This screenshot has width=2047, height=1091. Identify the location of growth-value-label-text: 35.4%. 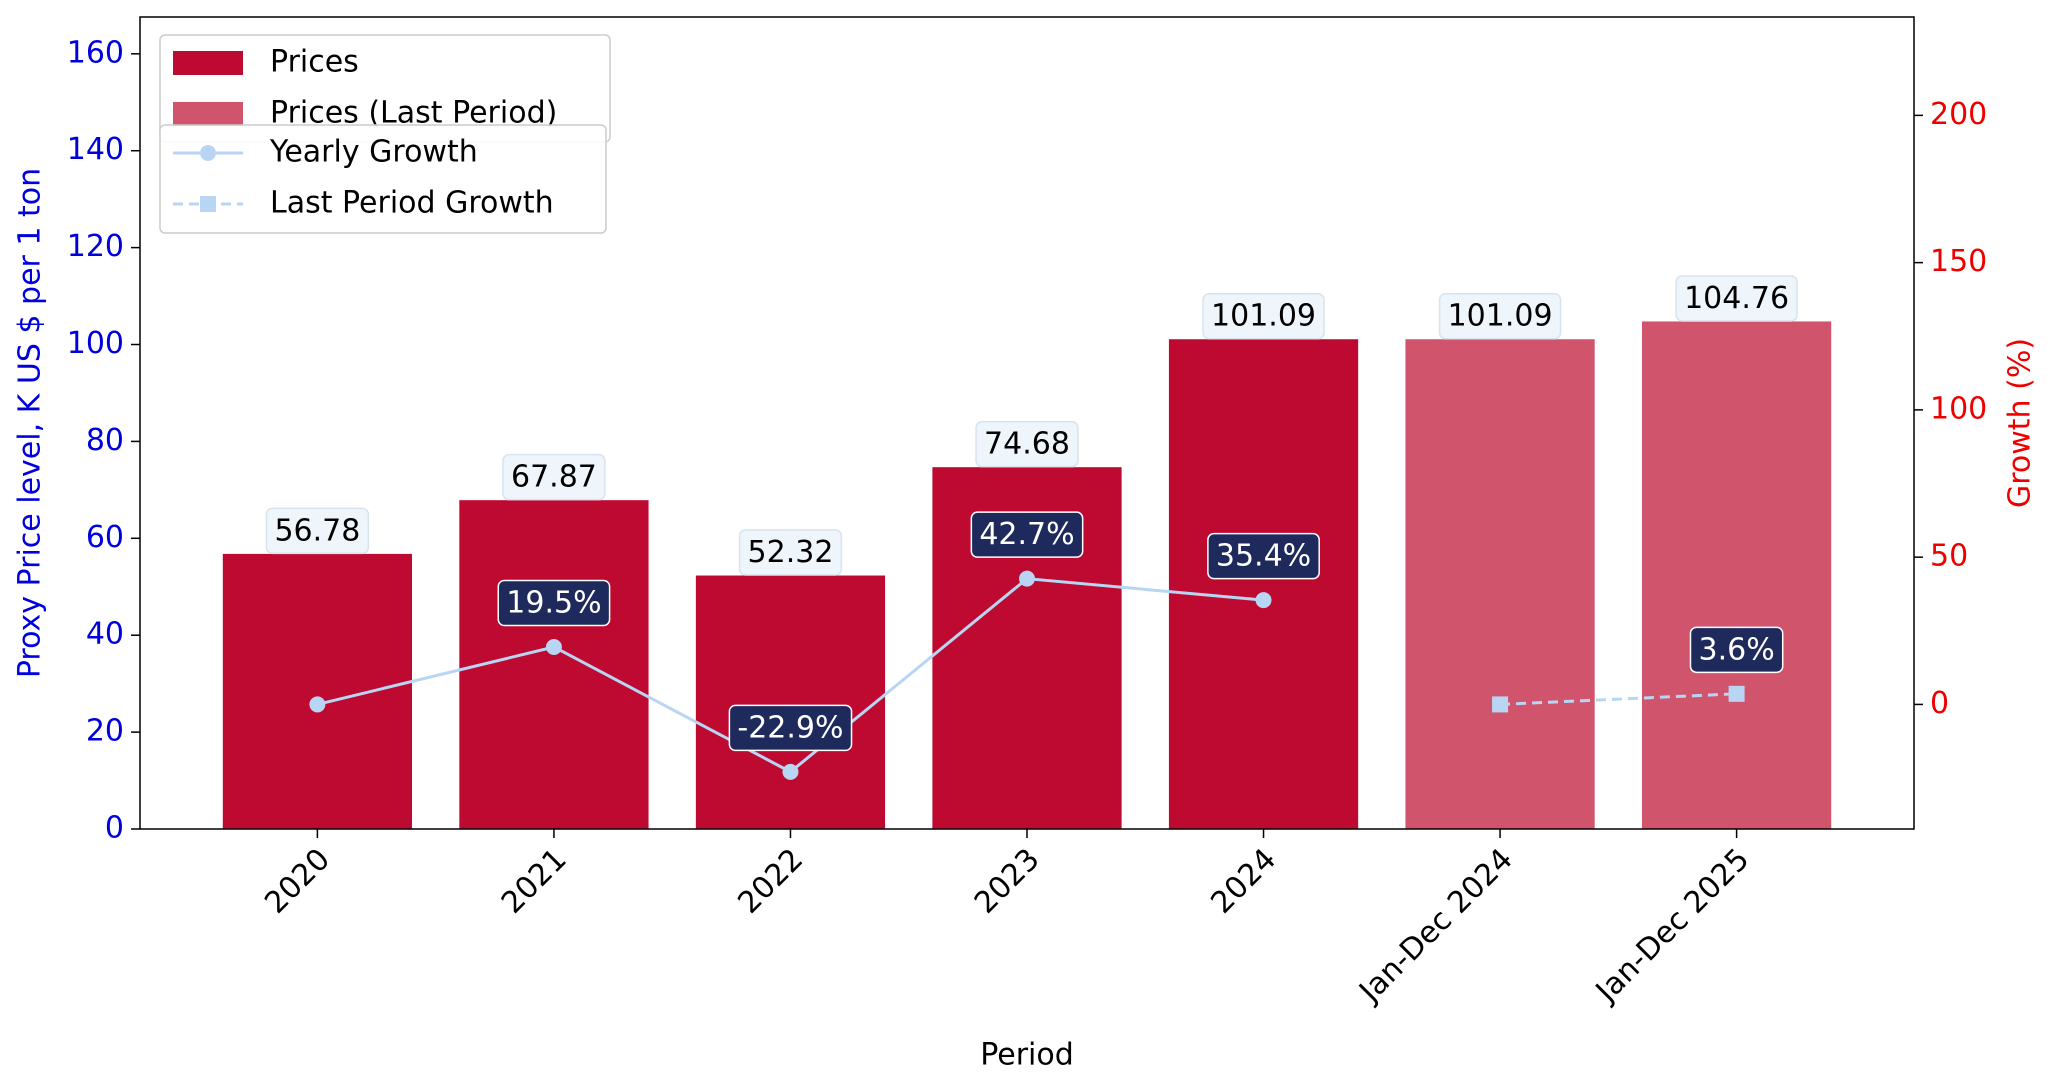
(1263, 556).